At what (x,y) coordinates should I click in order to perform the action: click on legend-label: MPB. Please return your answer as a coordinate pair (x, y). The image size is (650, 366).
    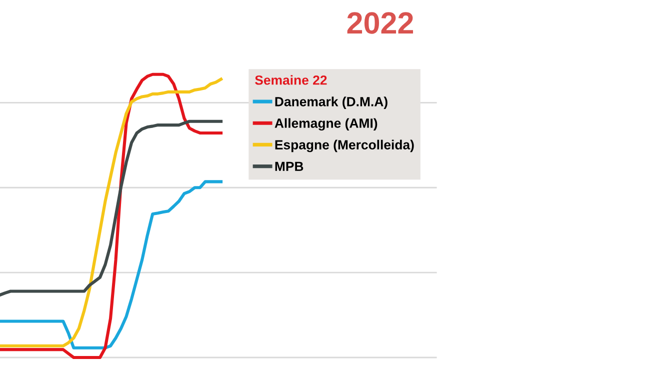
    Looking at the image, I should click on (289, 166).